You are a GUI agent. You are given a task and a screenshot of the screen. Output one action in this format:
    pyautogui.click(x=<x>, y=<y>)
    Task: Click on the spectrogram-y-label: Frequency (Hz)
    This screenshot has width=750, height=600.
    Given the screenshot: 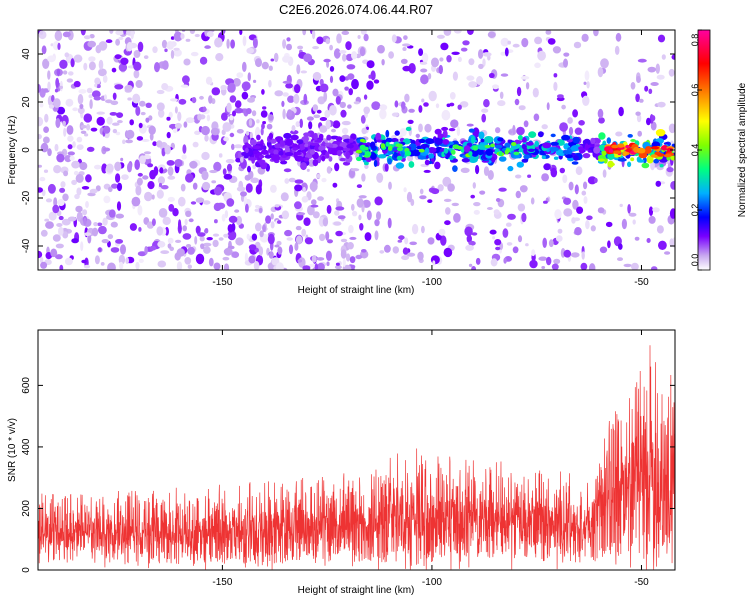 What is the action you would take?
    pyautogui.click(x=12, y=150)
    